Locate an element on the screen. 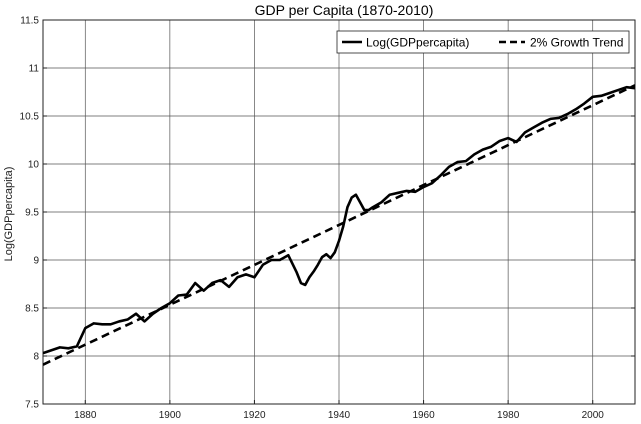 The width and height of the screenshot is (641, 424). legend: Log(GDPpercapita) 2% Growth Trend is located at coordinates (483, 42).